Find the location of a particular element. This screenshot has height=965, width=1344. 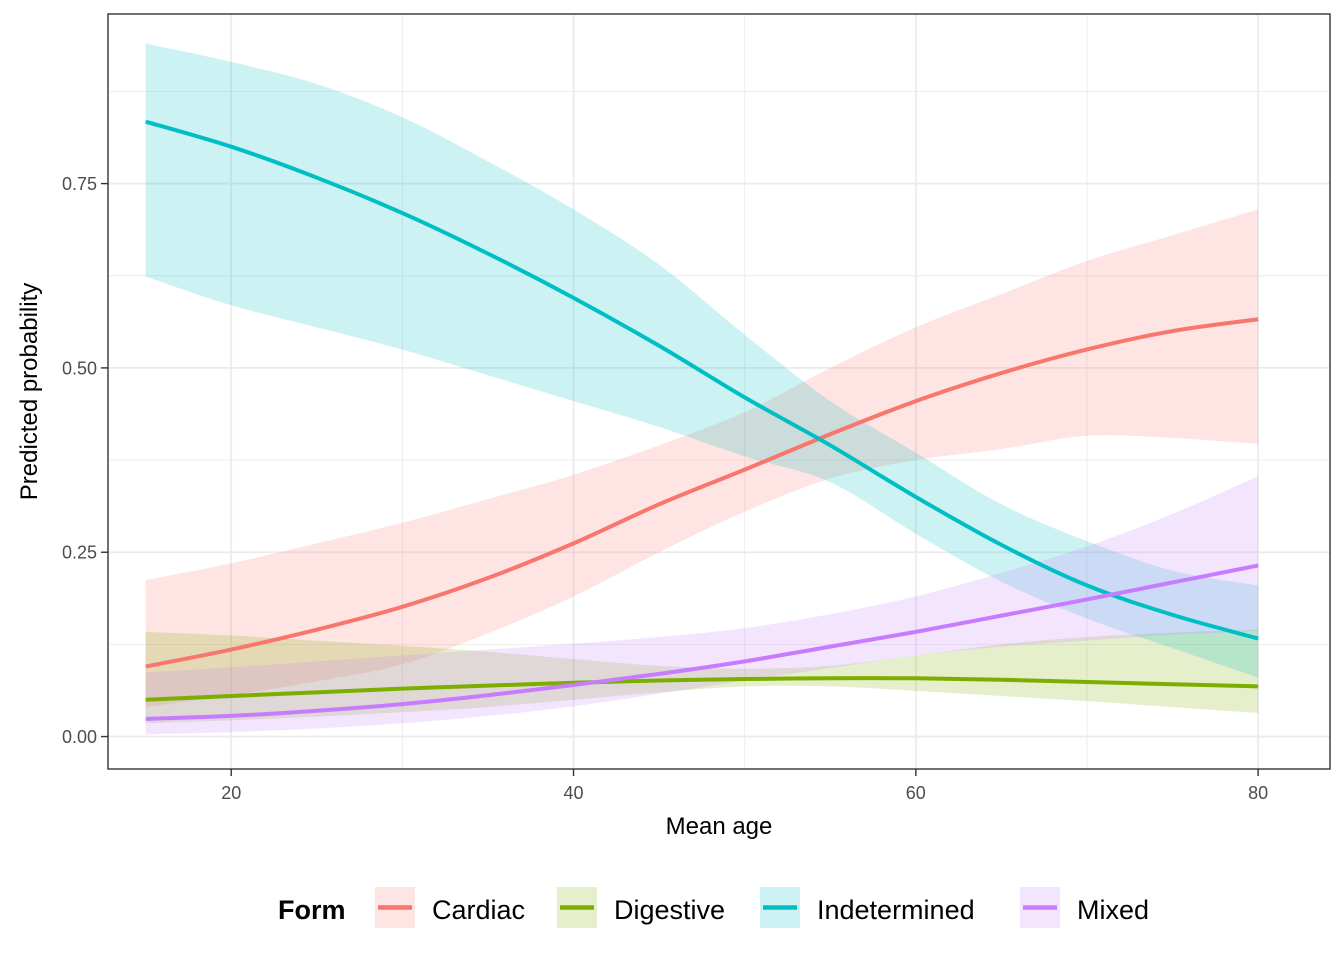

series-line-mixed is located at coordinates (702, 642).